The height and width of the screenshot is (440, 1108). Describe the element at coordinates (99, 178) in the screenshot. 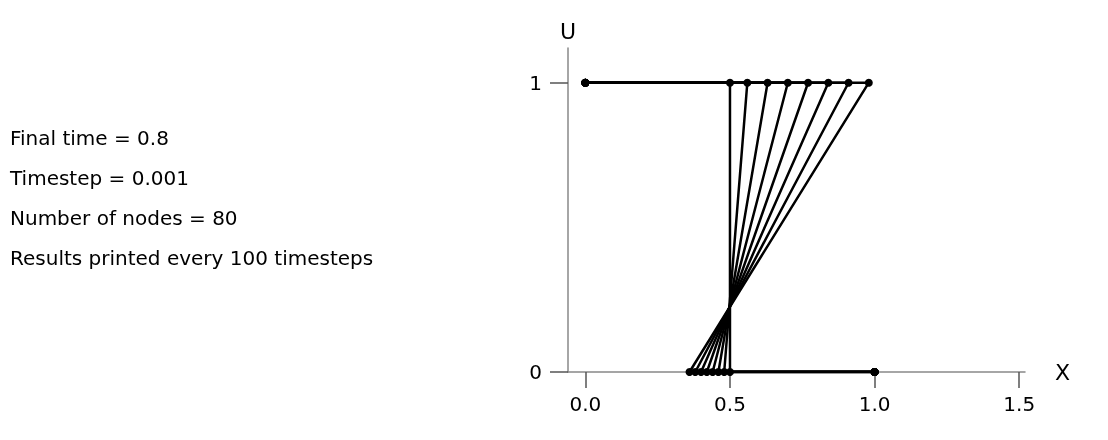

I see `text: Timestep = 0.001` at that location.